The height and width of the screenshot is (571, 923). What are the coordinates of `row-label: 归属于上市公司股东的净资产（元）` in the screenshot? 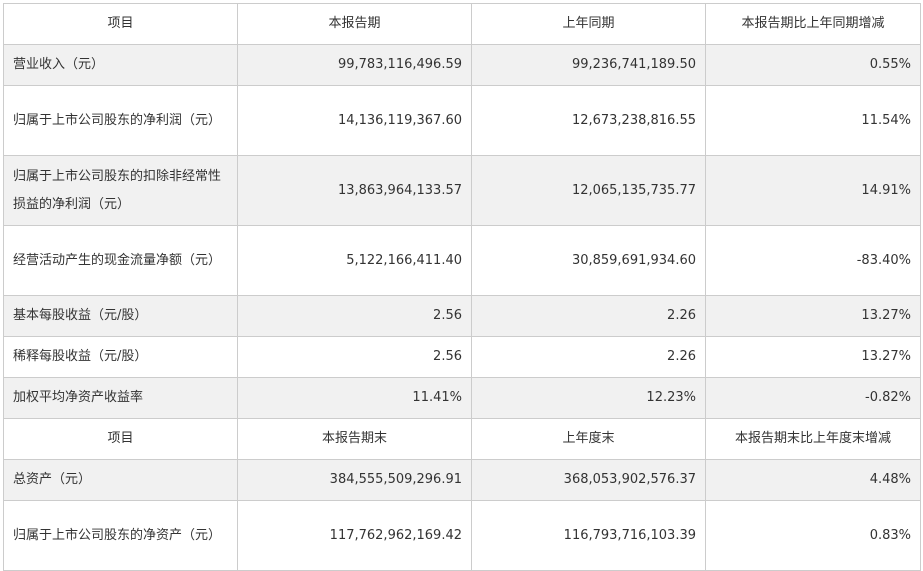 It's located at (120, 535).